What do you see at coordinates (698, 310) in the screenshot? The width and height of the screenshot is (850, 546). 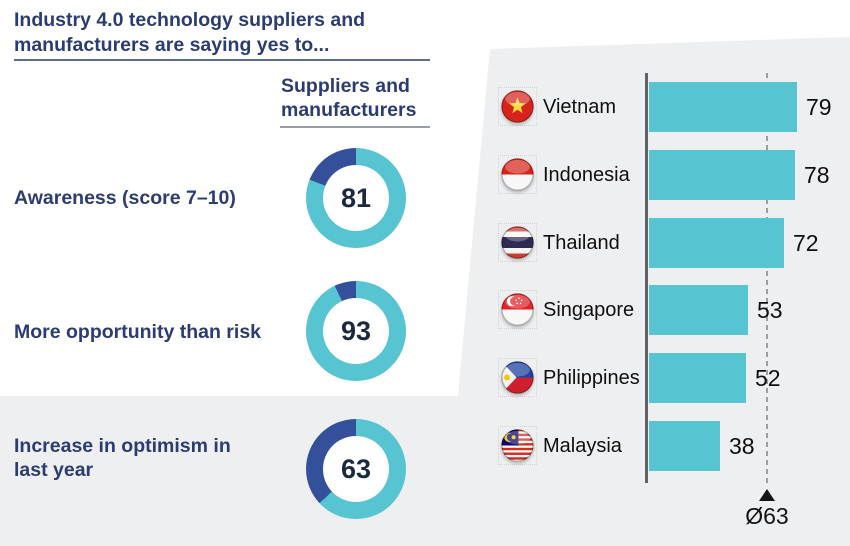 I see `bar-singapore` at bounding box center [698, 310].